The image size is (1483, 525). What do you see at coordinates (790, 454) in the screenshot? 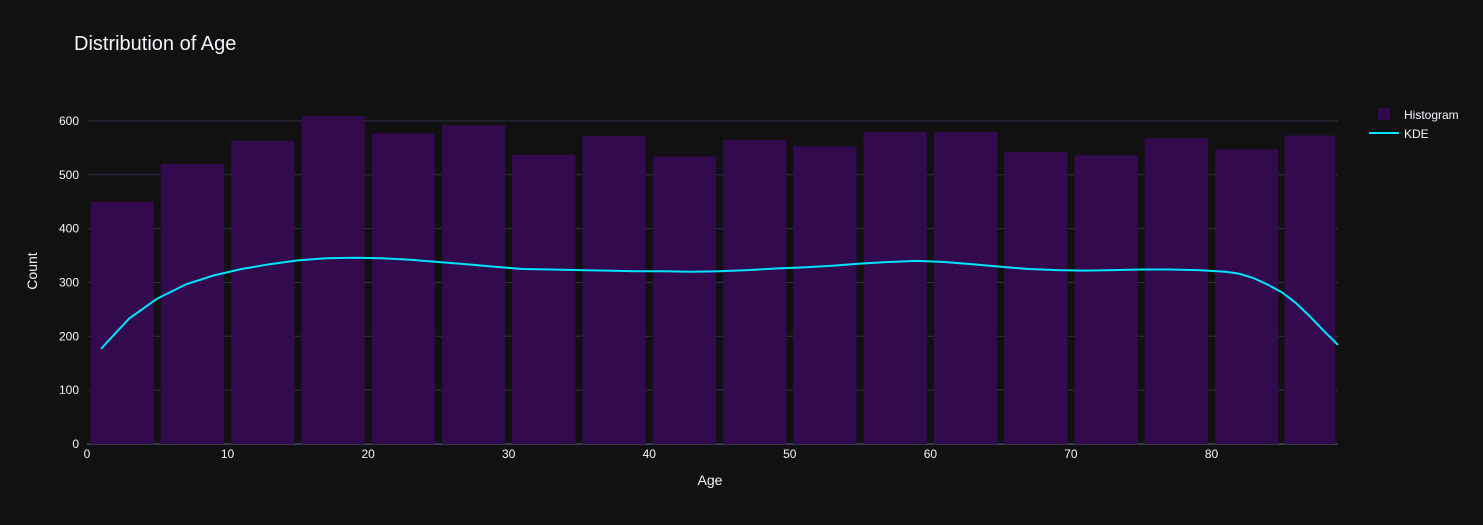
I see `x-tick-label: 50` at bounding box center [790, 454].